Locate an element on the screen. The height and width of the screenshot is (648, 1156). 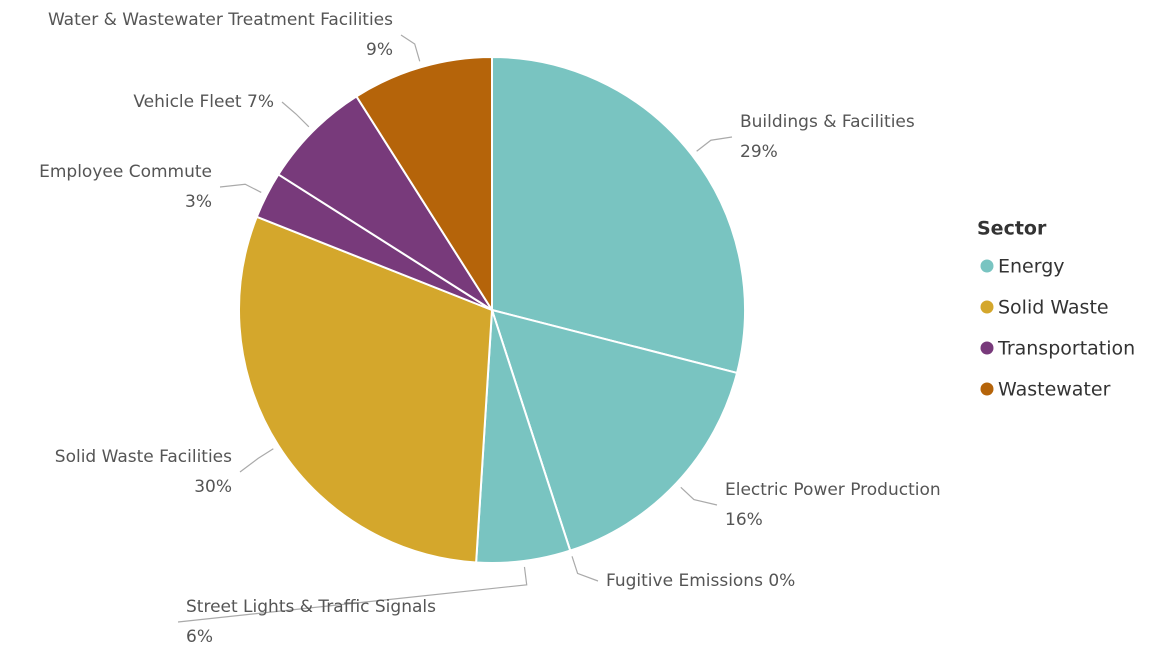
category-label: Fugitive Emissions is located at coordinates (684, 581).